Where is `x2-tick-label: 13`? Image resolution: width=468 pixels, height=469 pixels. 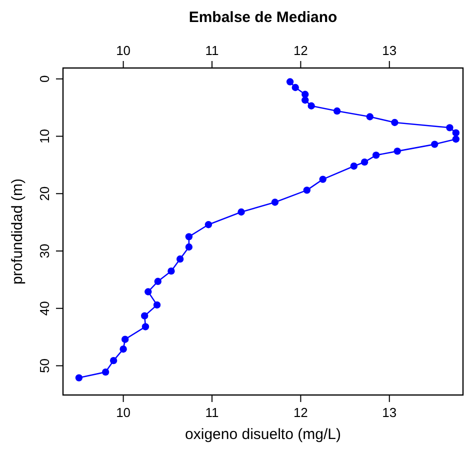 x2-tick-label: 13 is located at coordinates (389, 412).